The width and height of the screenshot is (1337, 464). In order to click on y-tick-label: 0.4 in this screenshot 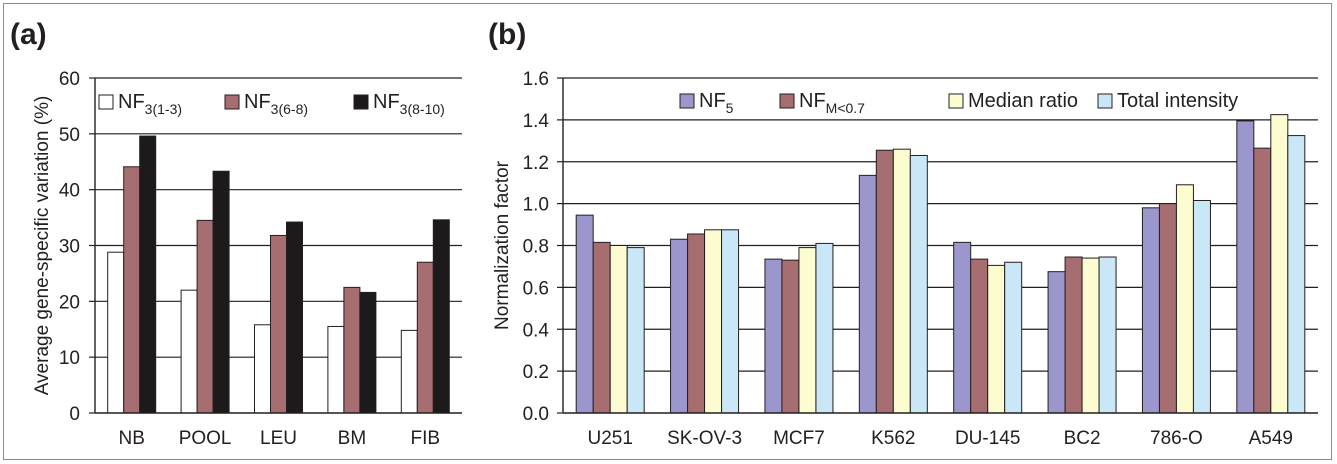, I will do `click(536, 330)`.